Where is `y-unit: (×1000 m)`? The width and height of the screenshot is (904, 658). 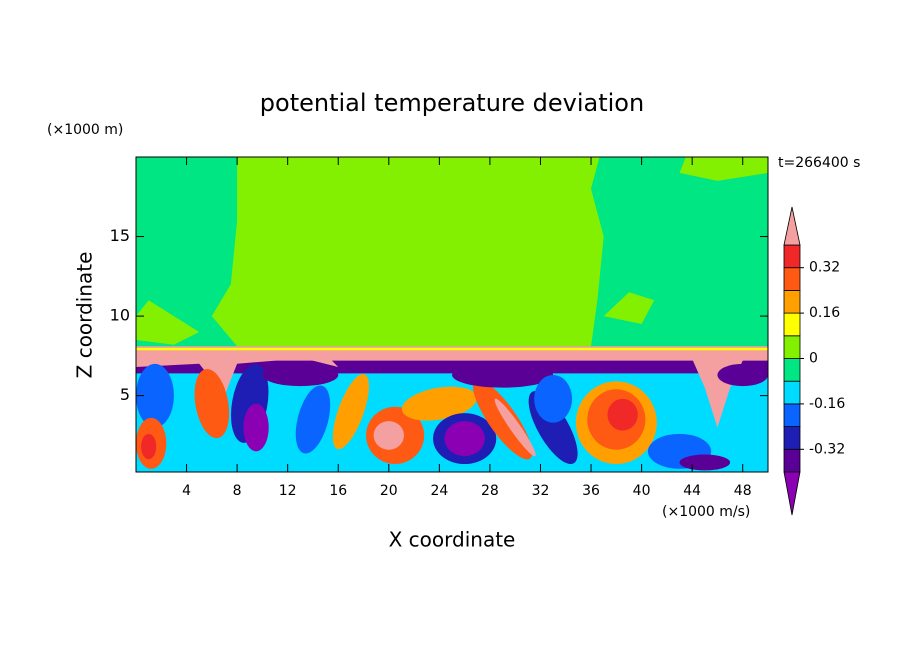 y-unit: (×1000 m) is located at coordinates (85, 130).